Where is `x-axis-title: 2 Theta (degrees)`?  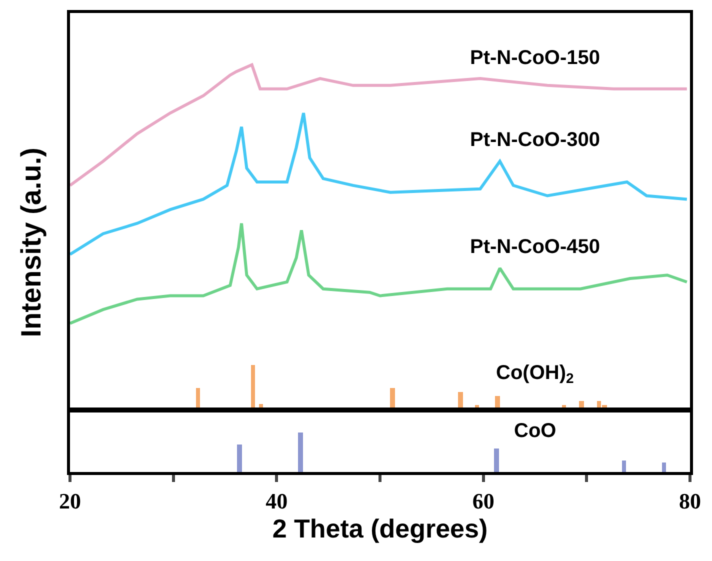 x-axis-title: 2 Theta (degrees) is located at coordinates (380, 528).